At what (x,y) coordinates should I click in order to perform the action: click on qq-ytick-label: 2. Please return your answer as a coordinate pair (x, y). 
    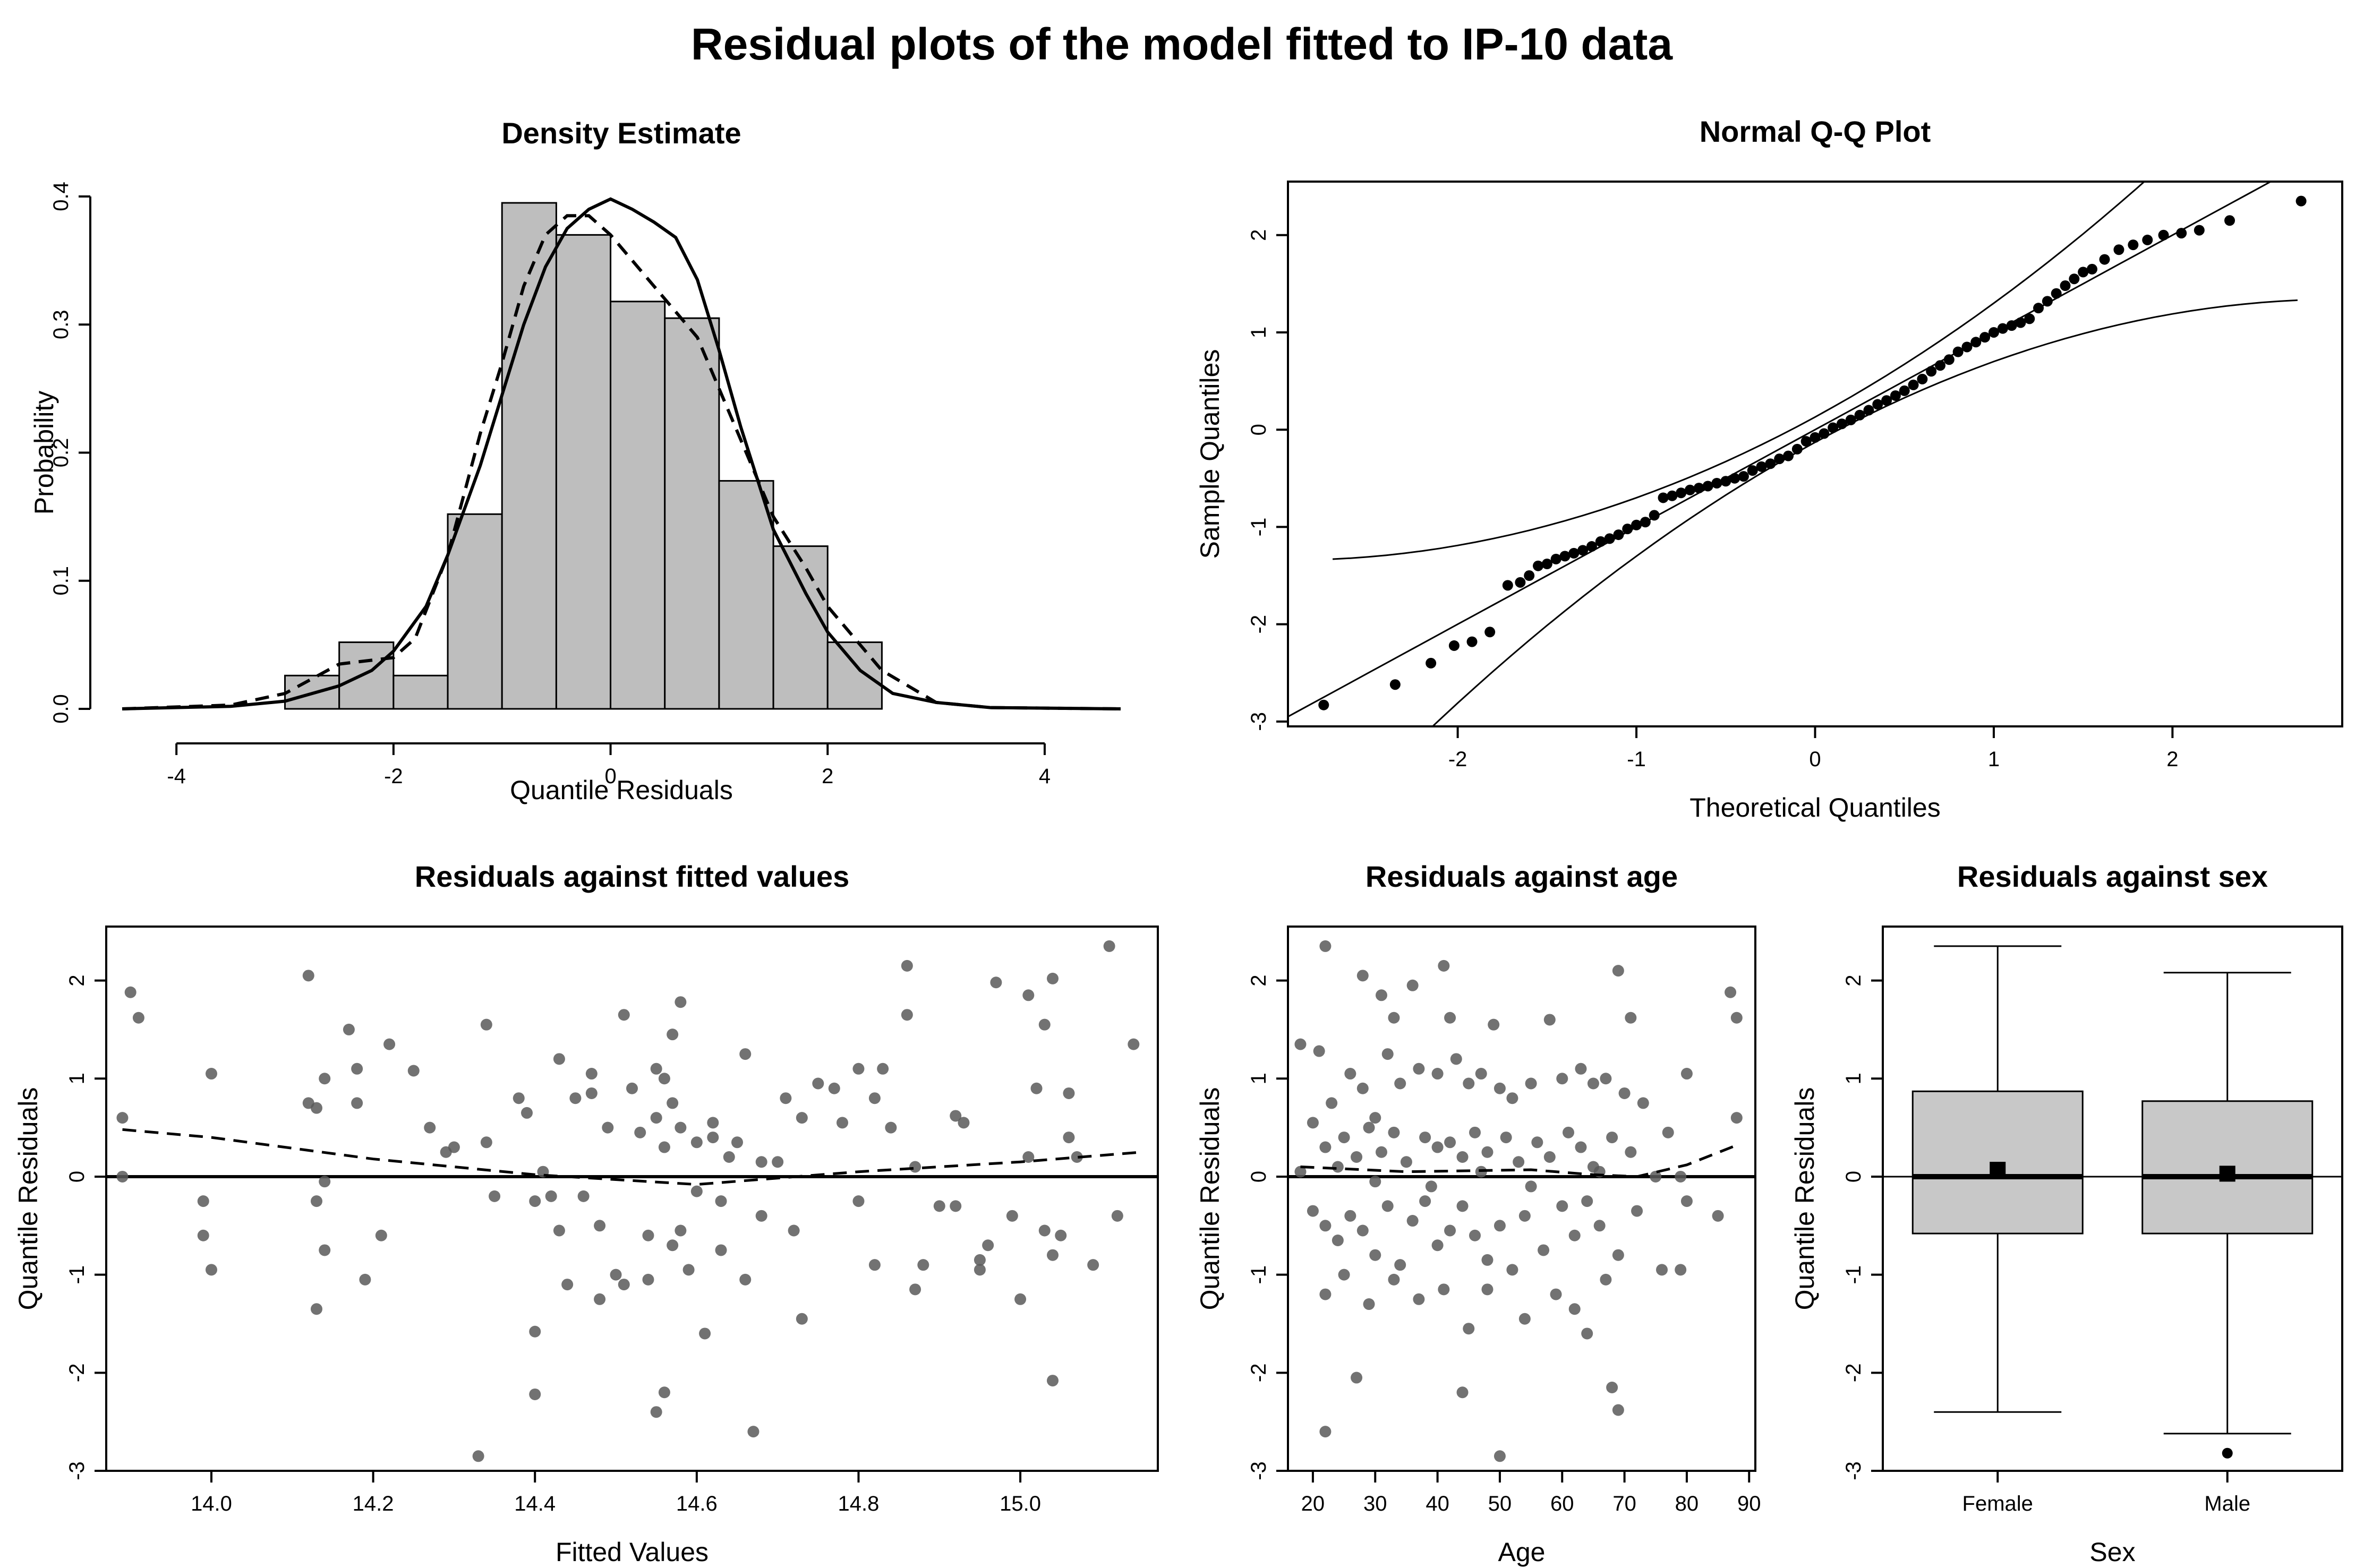
    Looking at the image, I should click on (1258, 235).